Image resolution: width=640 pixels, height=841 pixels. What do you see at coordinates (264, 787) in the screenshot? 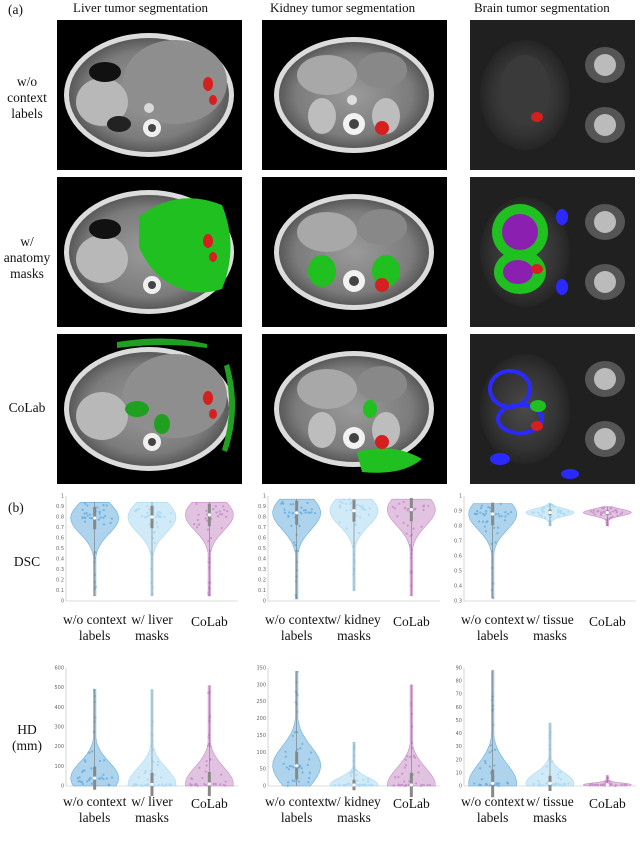
I see `y-tick-label: 0` at bounding box center [264, 787].